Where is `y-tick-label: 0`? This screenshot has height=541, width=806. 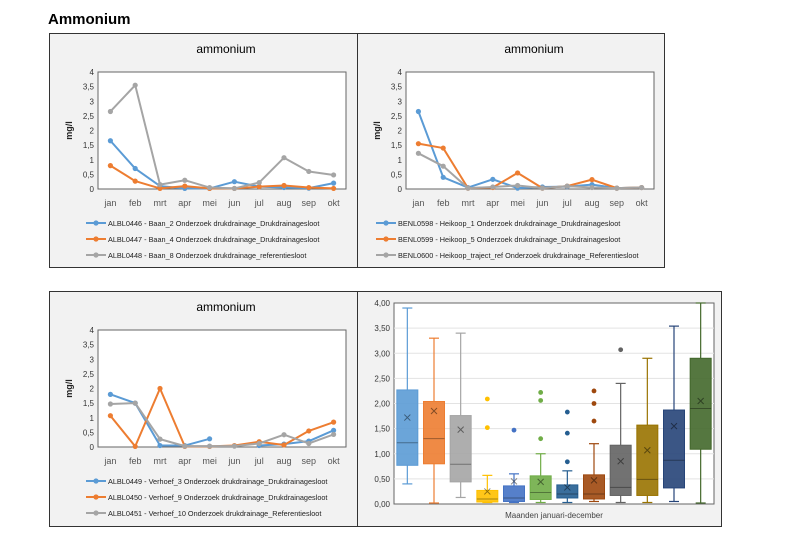 y-tick-label: 0 is located at coordinates (400, 189).